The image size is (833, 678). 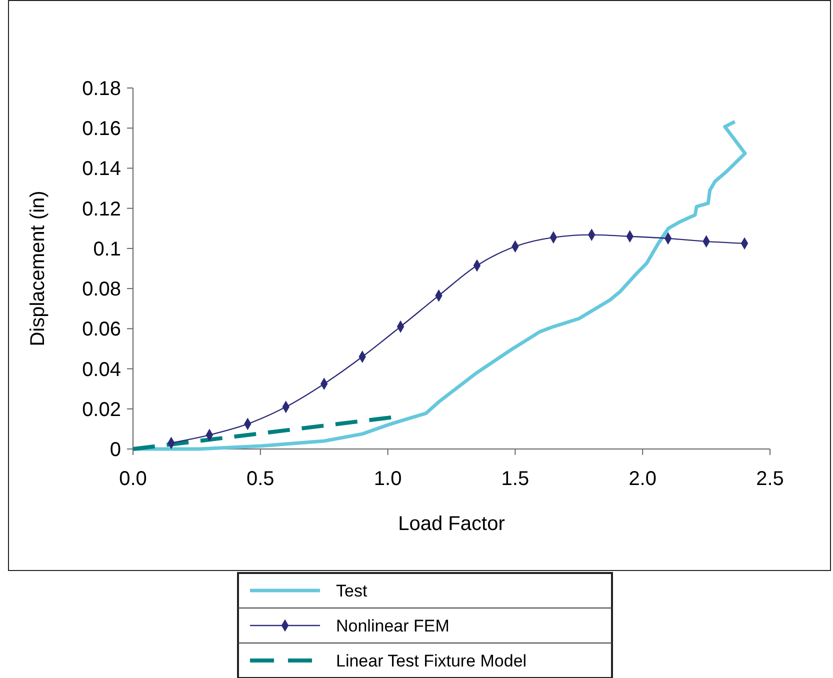 What do you see at coordinates (107, 249) in the screenshot?
I see `y-tick-label: 0.1` at bounding box center [107, 249].